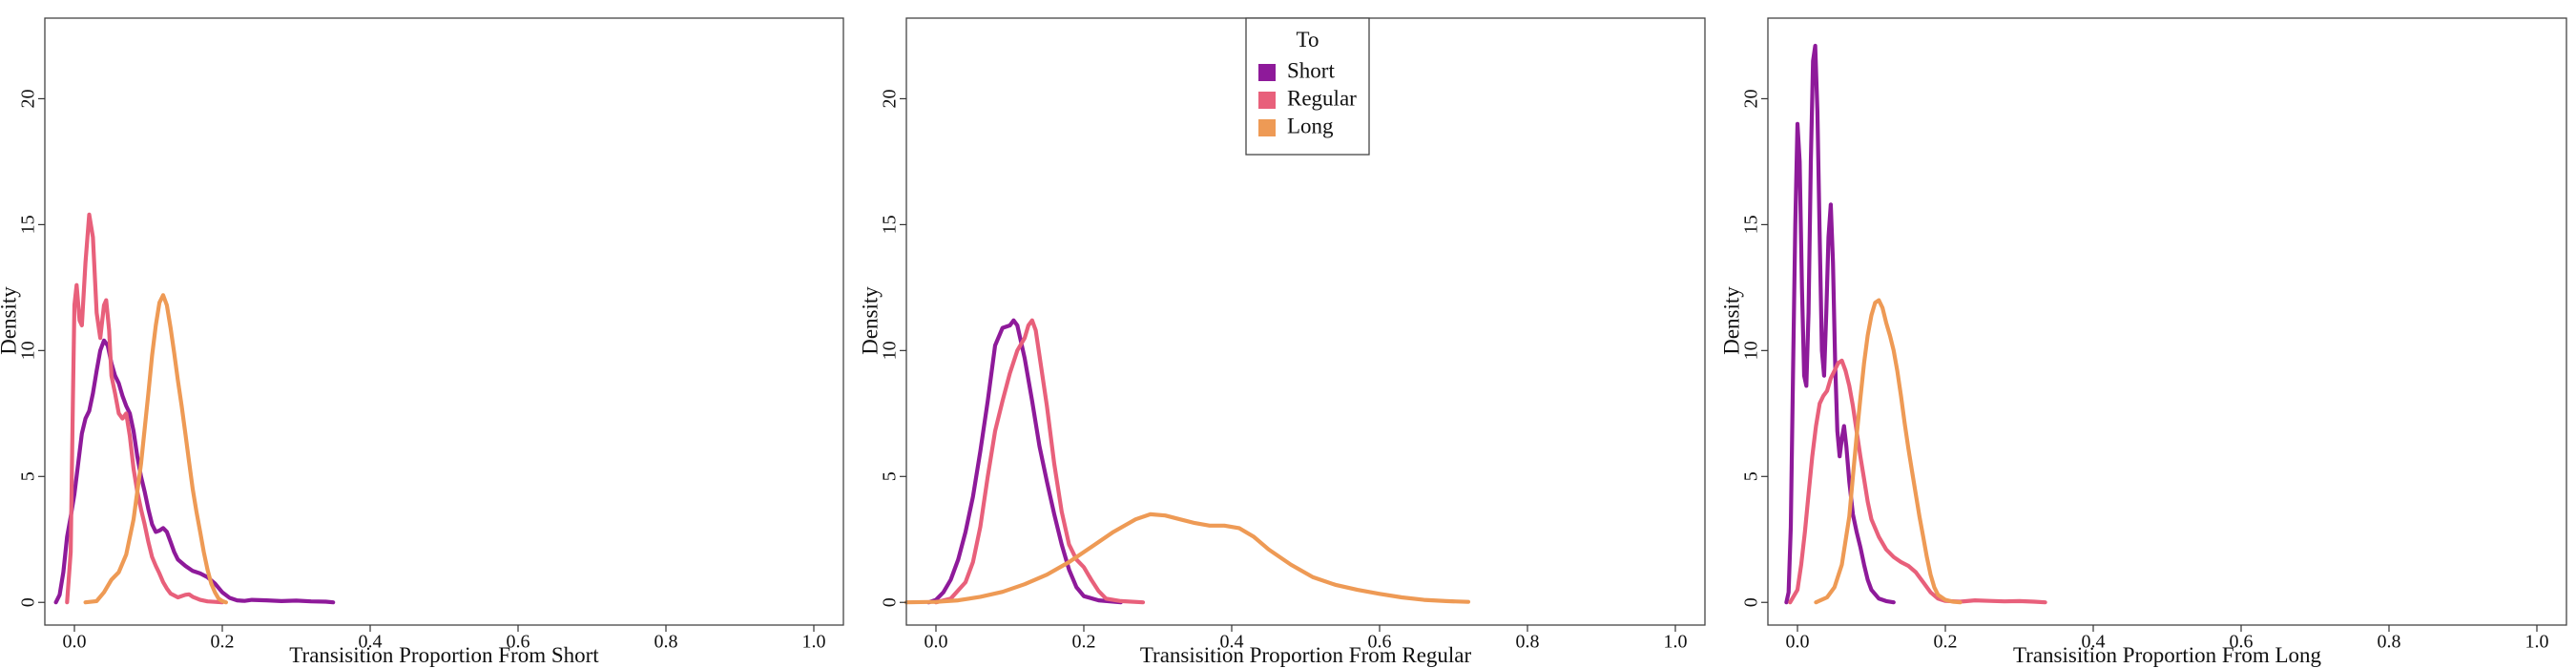 The width and height of the screenshot is (2576, 668). I want to click on legend-swatch-long, so click(1267, 127).